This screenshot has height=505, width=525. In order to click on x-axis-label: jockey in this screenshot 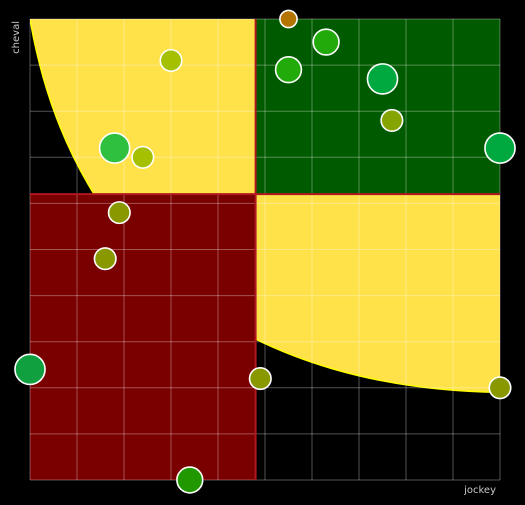, I will do `click(479, 490)`.